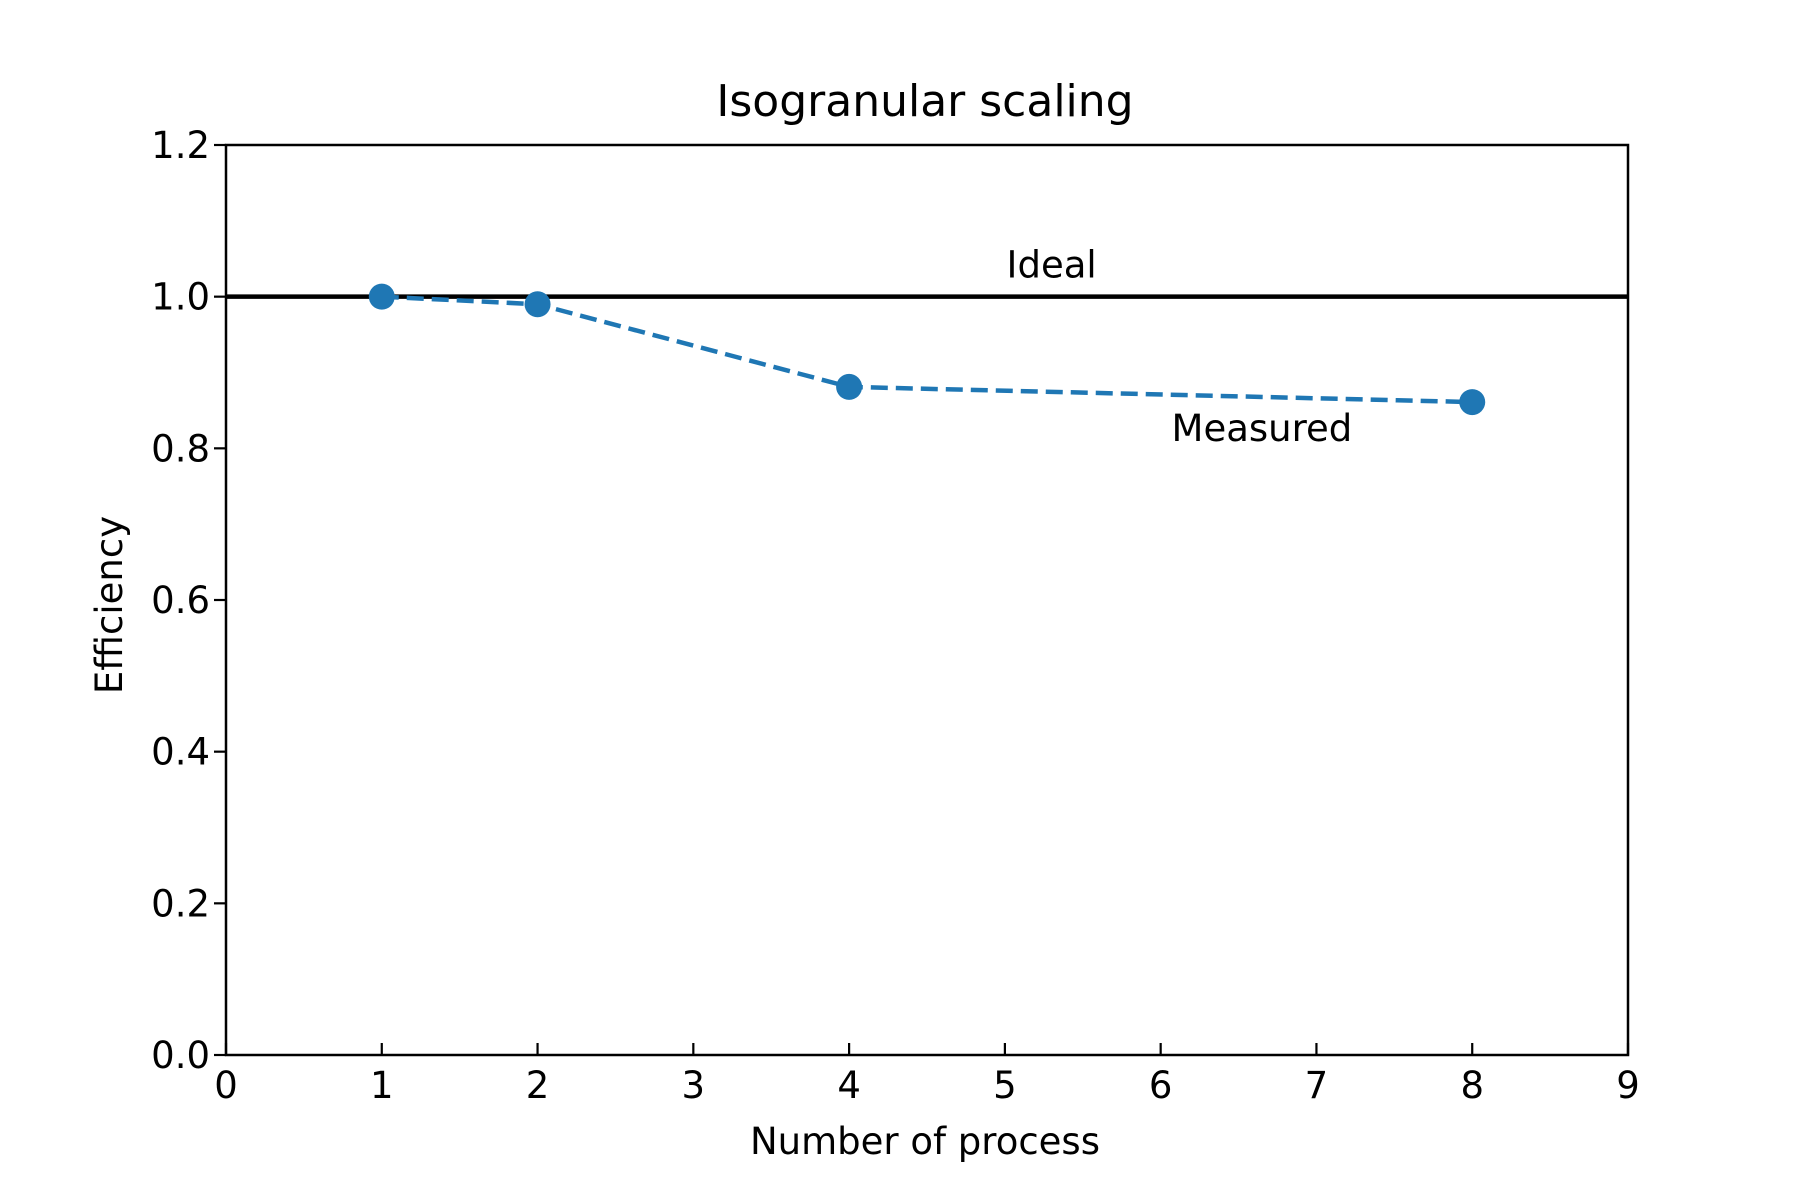 The image size is (1800, 1204). I want to click on x-tick-label: 8, so click(1472, 1085).